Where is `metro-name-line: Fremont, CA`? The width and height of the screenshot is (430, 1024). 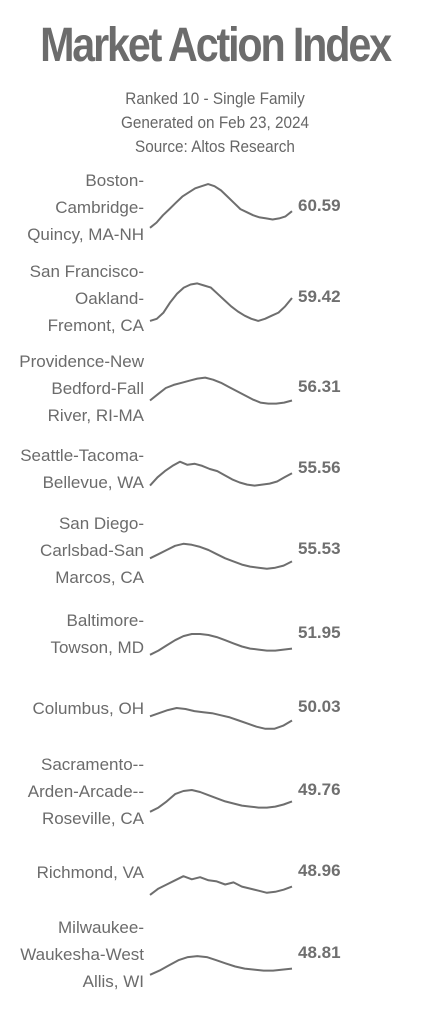 metro-name-line: Fremont, CA is located at coordinates (95, 325).